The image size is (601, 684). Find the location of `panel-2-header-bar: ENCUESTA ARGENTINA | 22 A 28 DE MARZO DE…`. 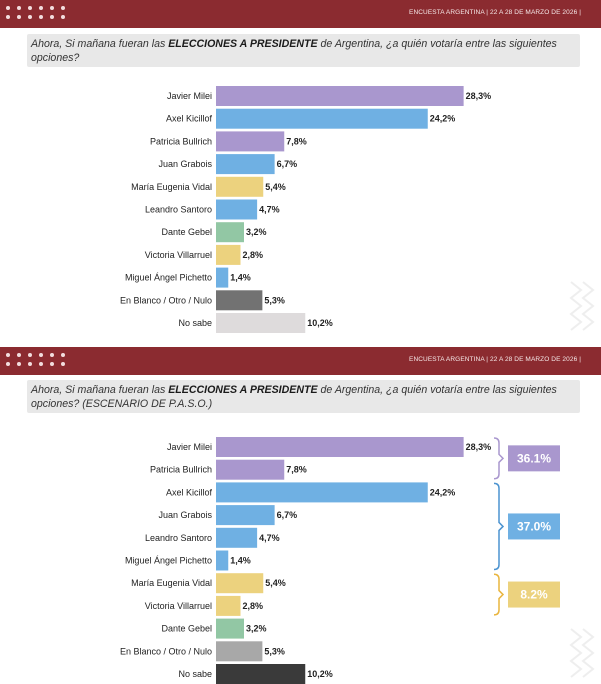

panel-2-header-bar: ENCUESTA ARGENTINA | 22 A 28 DE MARZO DE… is located at coordinates (300, 361).